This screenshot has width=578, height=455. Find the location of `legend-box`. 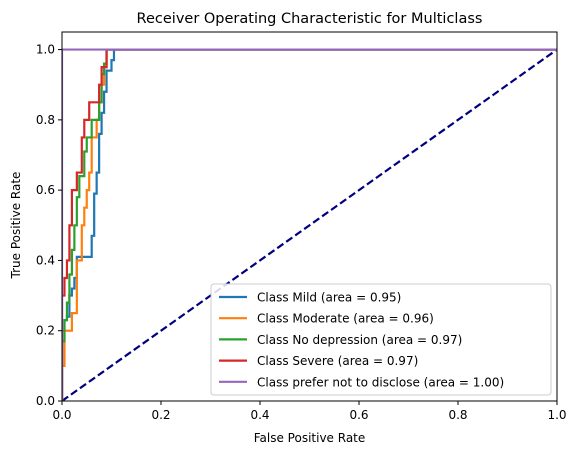

legend-box is located at coordinates (381, 339).